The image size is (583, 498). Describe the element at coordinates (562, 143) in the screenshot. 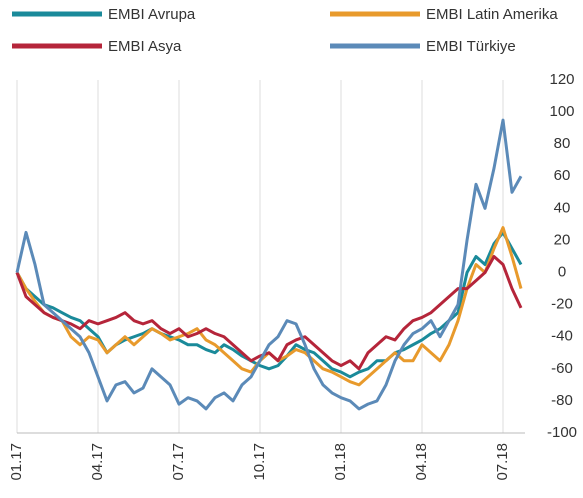

I see `y-tick-label: 80` at that location.